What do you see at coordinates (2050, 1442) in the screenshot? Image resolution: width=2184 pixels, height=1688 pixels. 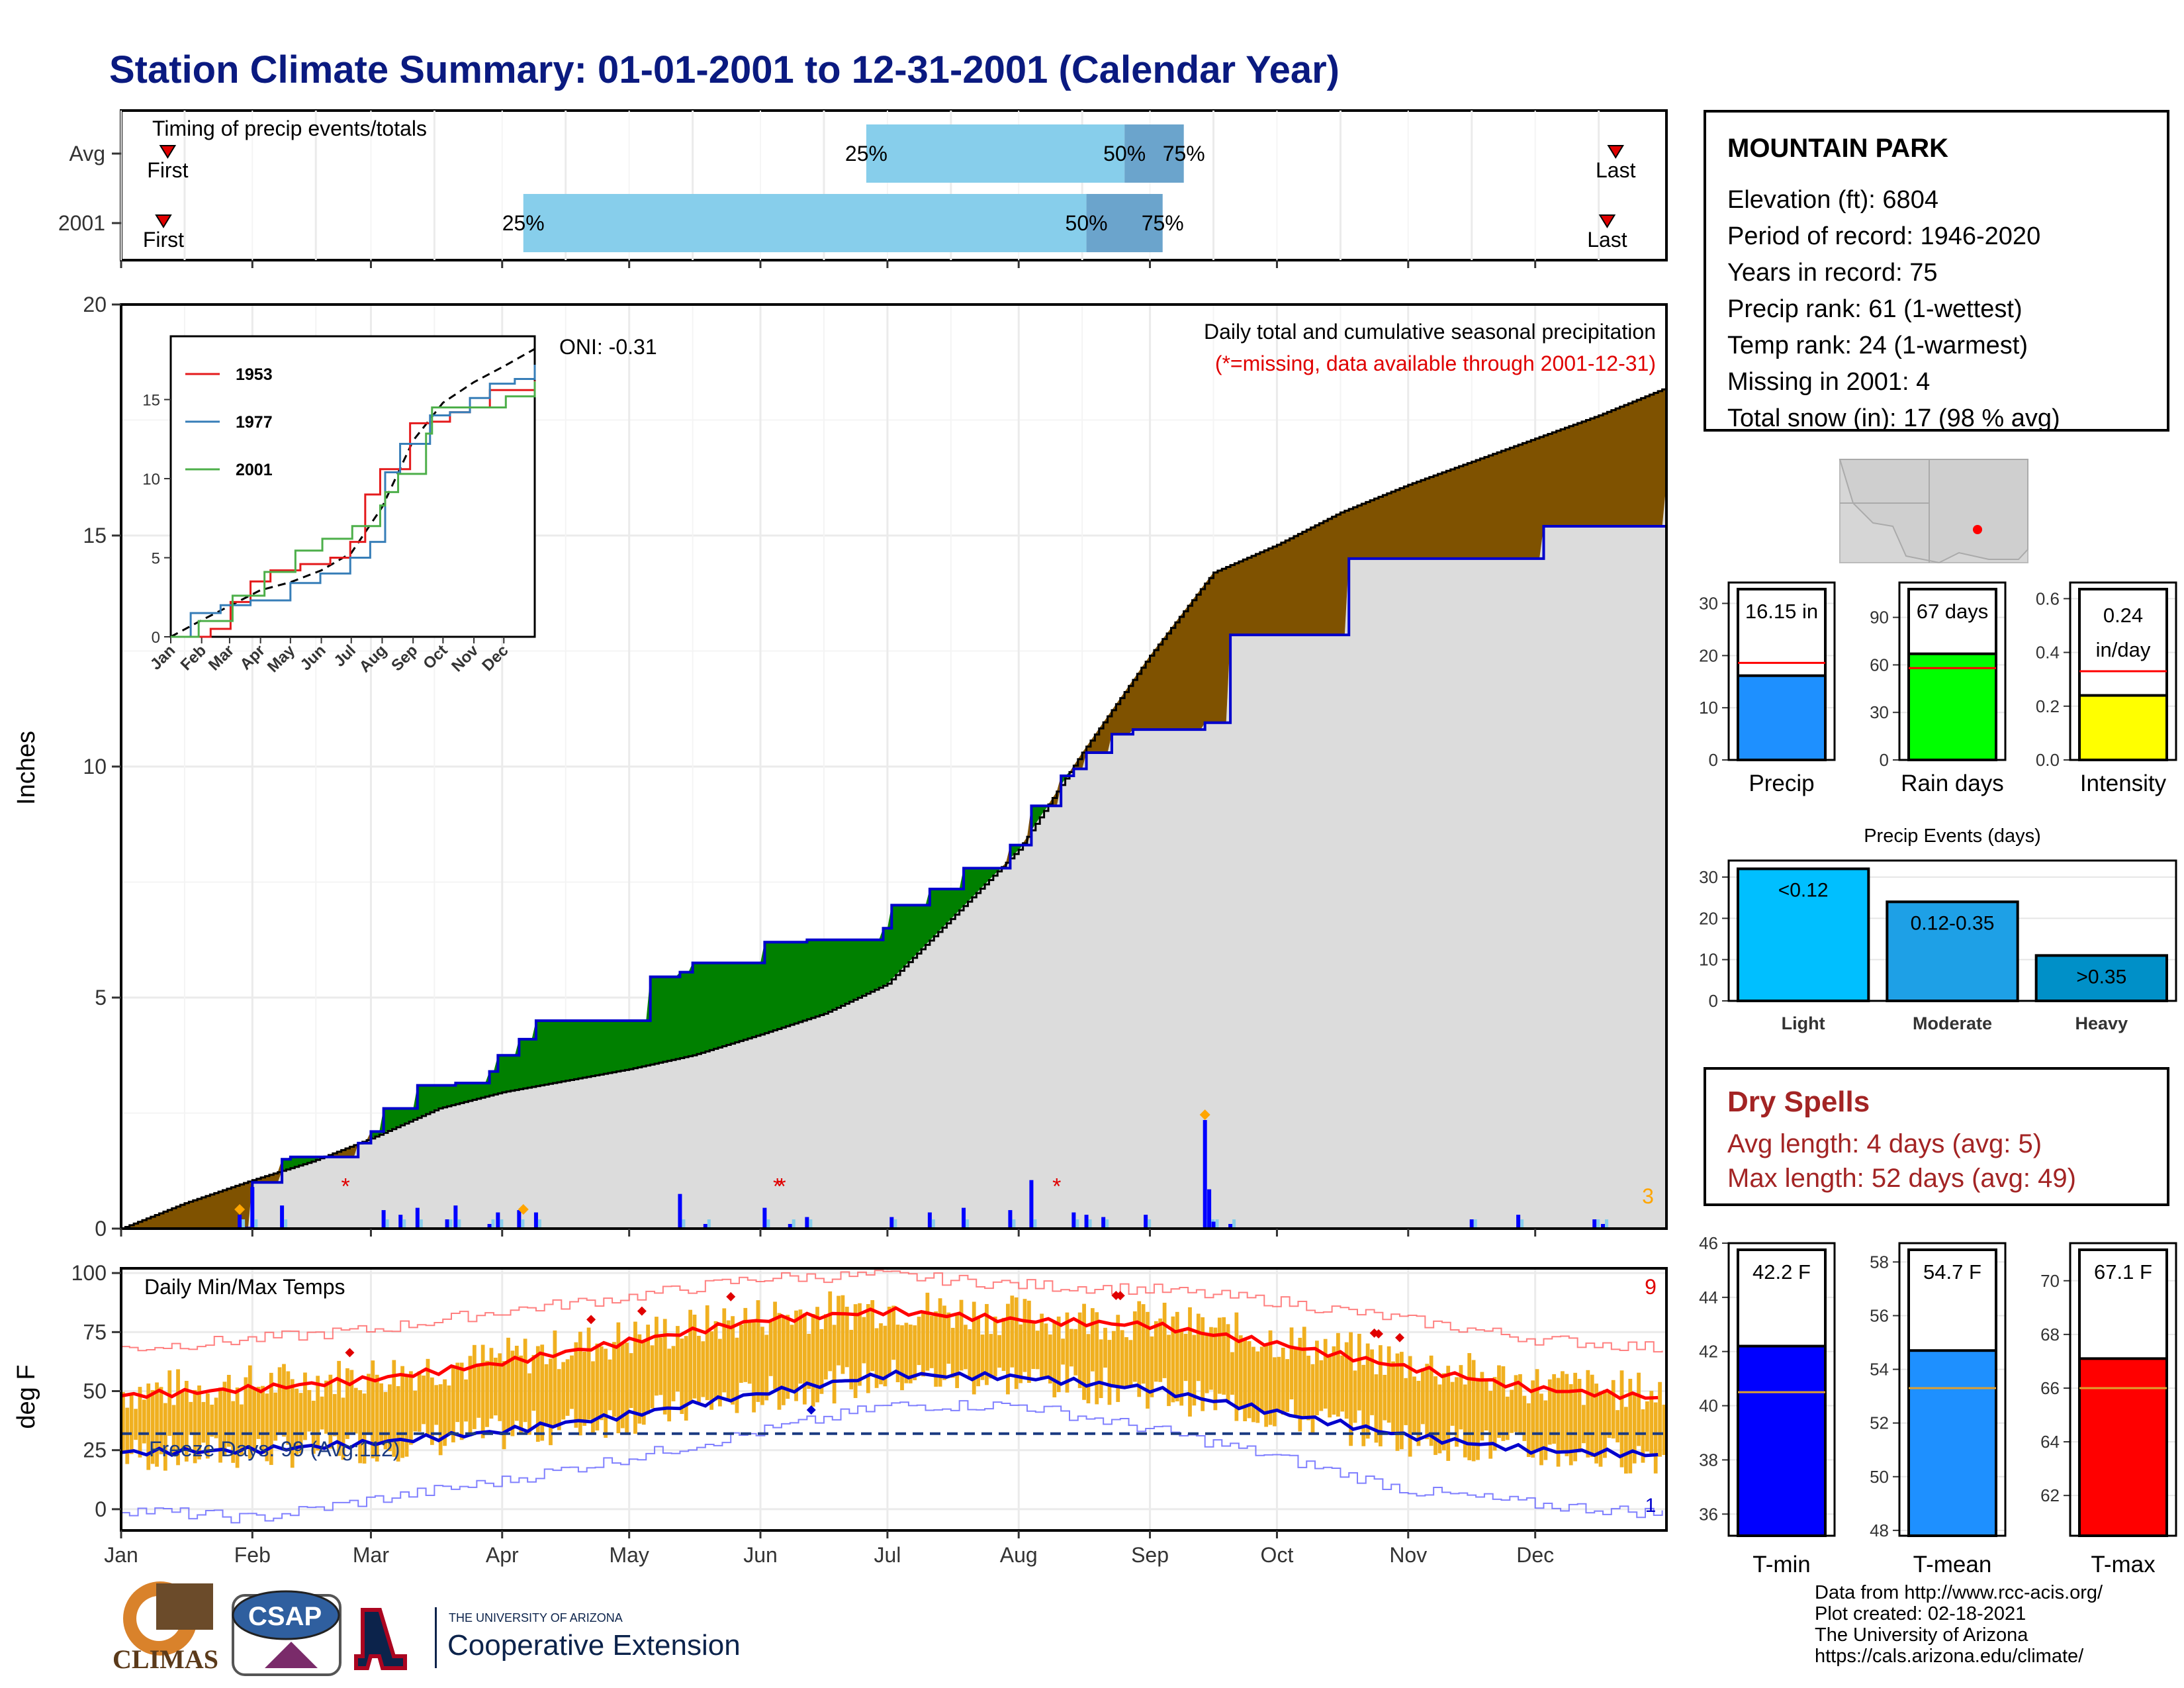 I see `small-bar-ytick-label: 64` at bounding box center [2050, 1442].